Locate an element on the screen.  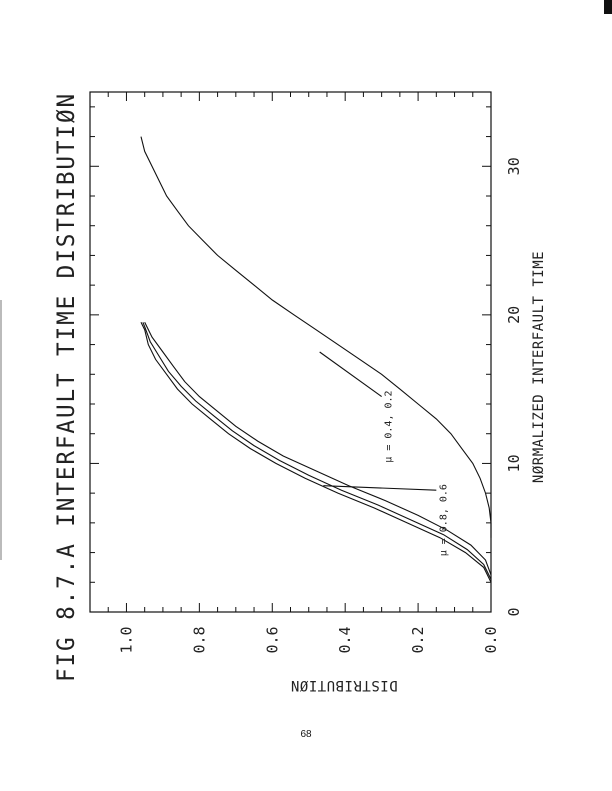
annotation-label: μ = 0.4, 0.2 is located at coordinates (389, 426).